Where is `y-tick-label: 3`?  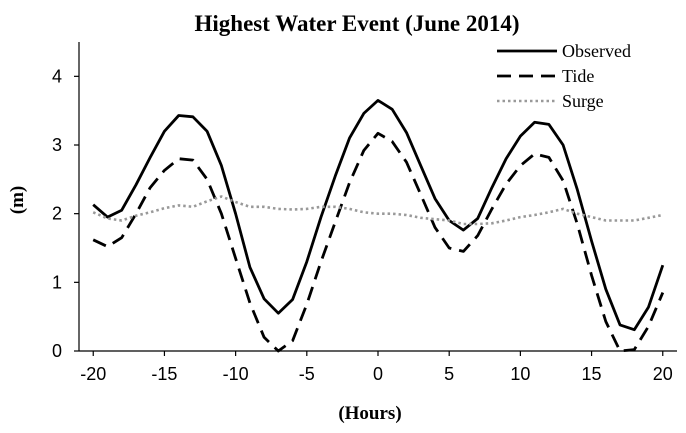 y-tick-label: 3 is located at coordinates (57, 145).